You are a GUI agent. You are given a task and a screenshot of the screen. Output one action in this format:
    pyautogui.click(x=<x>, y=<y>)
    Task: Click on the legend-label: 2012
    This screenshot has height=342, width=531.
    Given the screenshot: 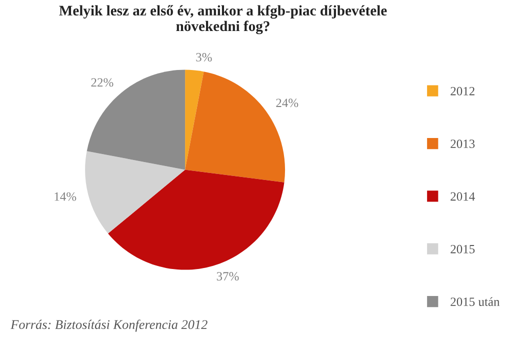 What is the action you would take?
    pyautogui.click(x=462, y=91)
    